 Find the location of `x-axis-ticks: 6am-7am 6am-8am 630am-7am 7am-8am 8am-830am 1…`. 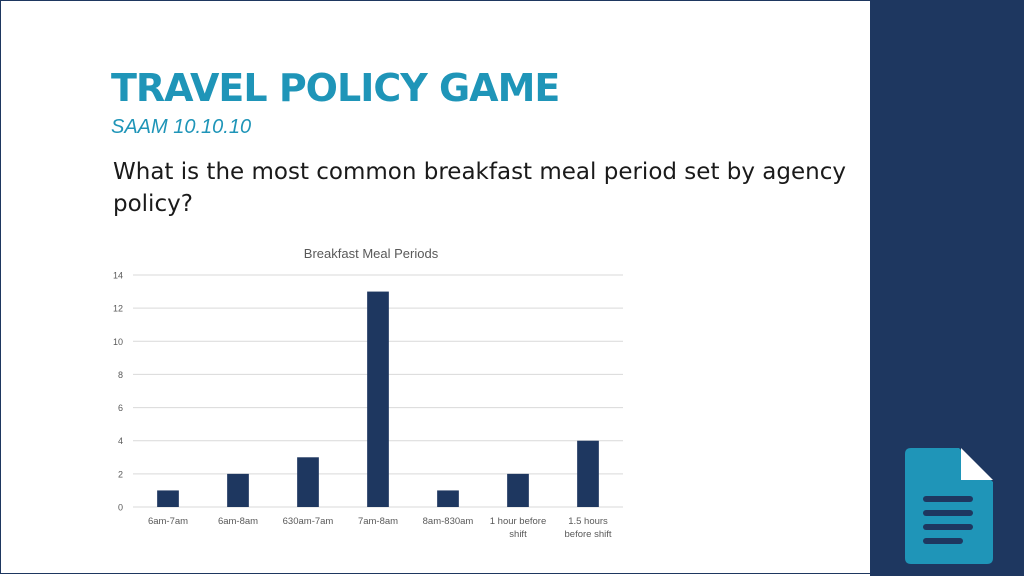

x-axis-ticks: 6am-7am 6am-8am 630am-7am 7am-8am 8am-830am 1… is located at coordinates (380, 528).